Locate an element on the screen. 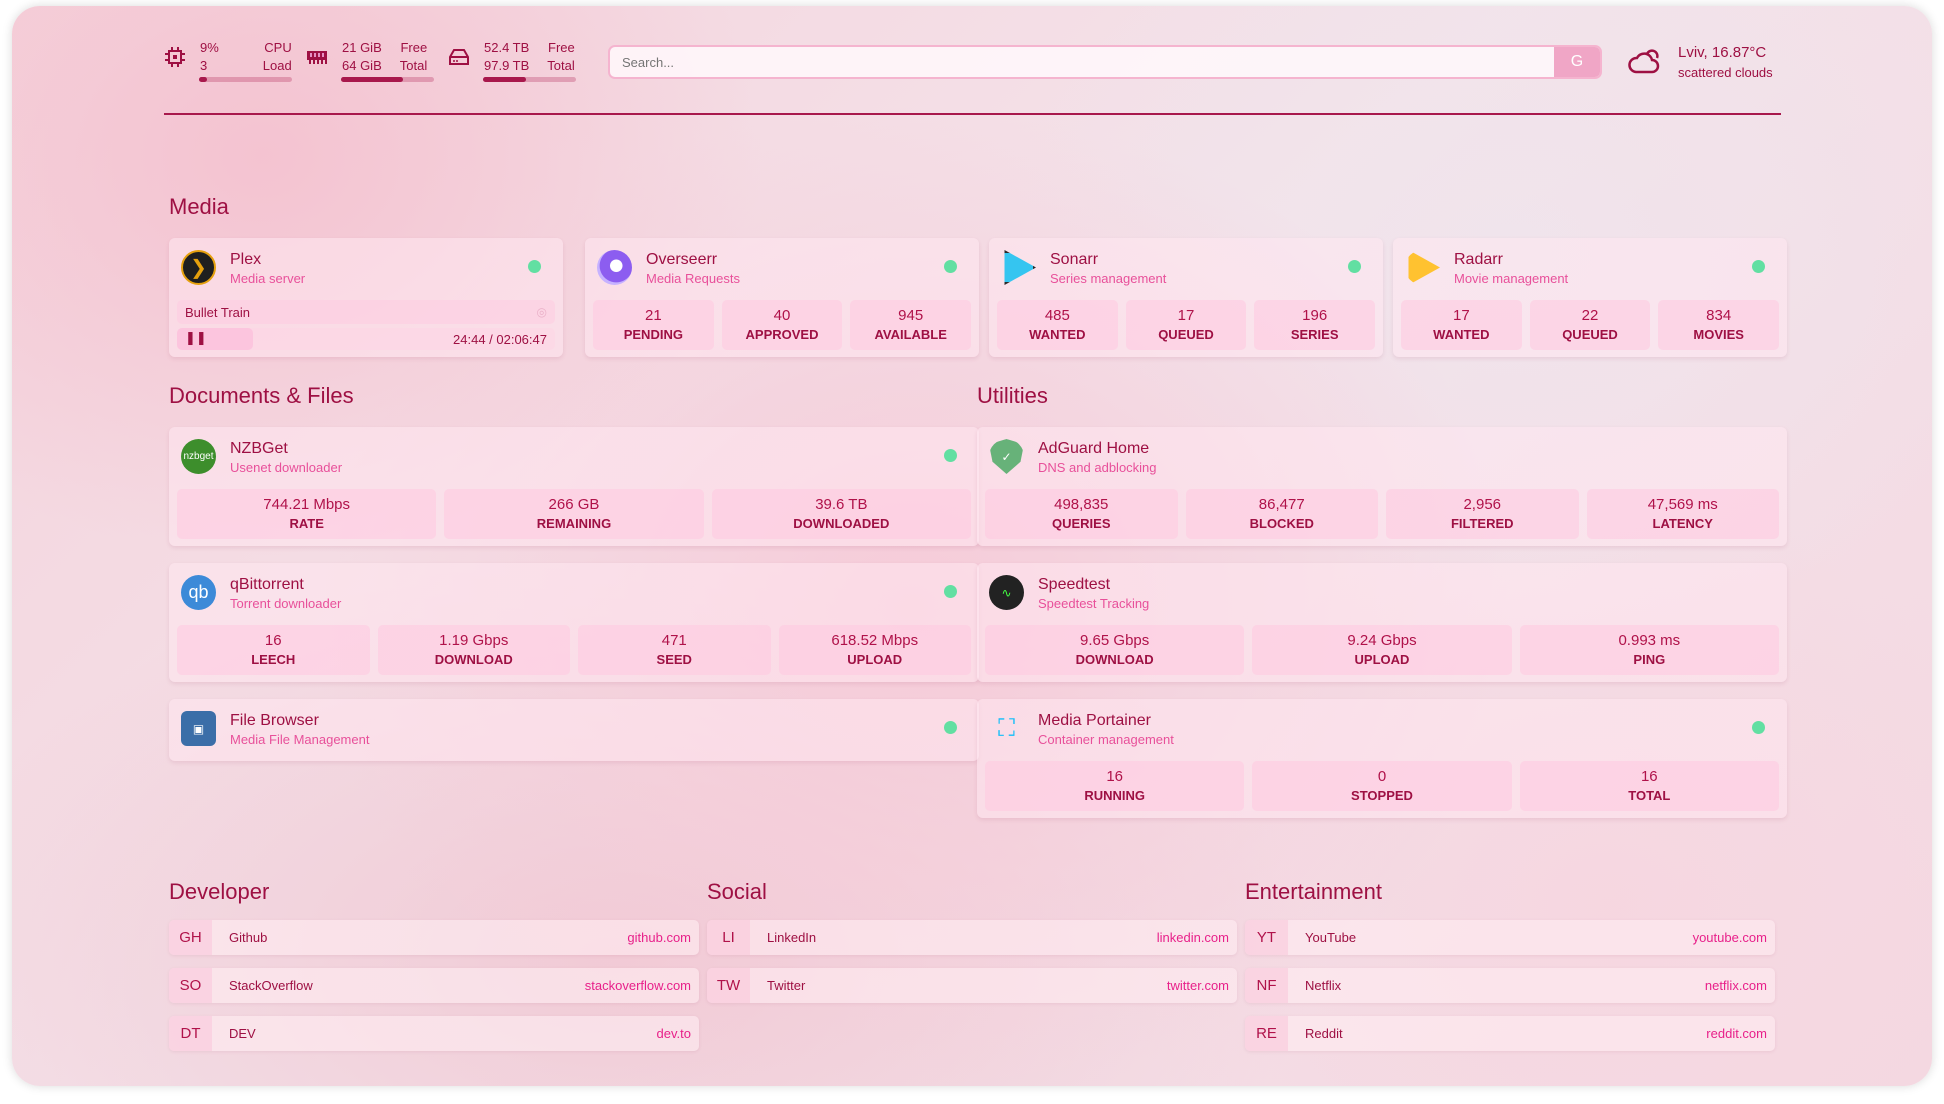  nzbget-icon: nzbget is located at coordinates (198, 456).